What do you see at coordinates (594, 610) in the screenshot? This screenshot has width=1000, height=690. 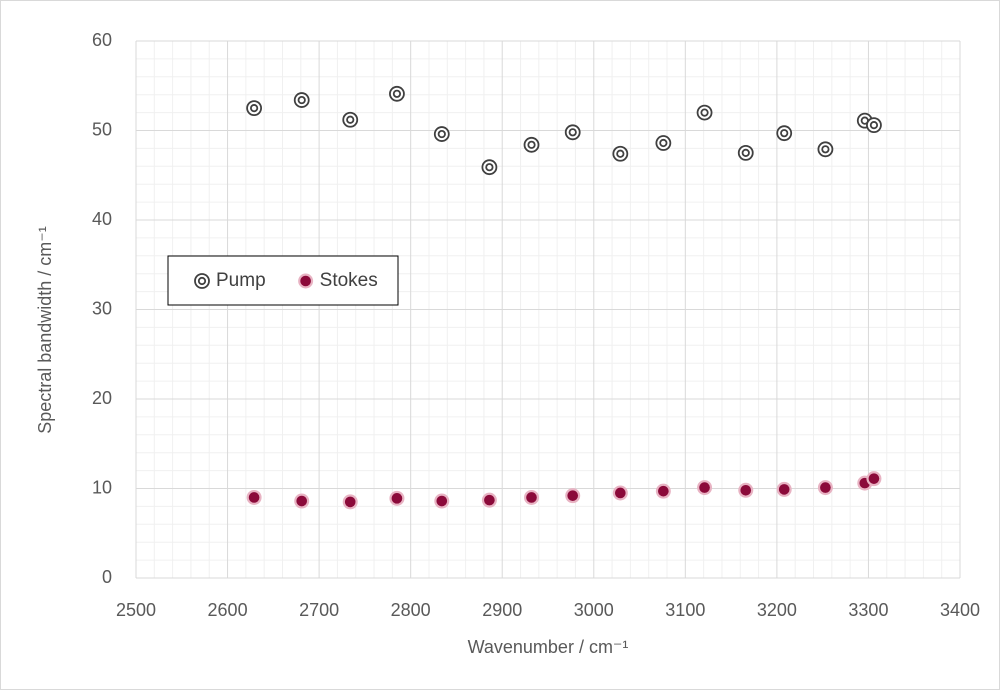 I see `x-tick-label: 3000` at bounding box center [594, 610].